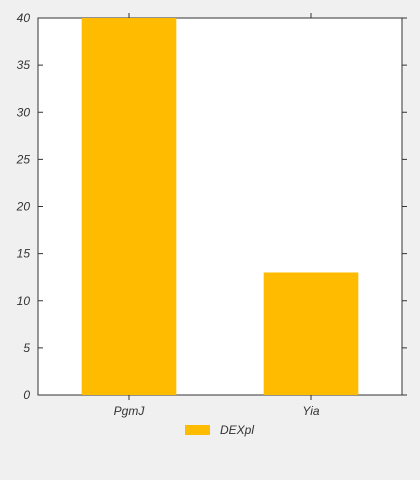 The image size is (420, 480). What do you see at coordinates (26, 395) in the screenshot?
I see `y-tick-label: 0` at bounding box center [26, 395].